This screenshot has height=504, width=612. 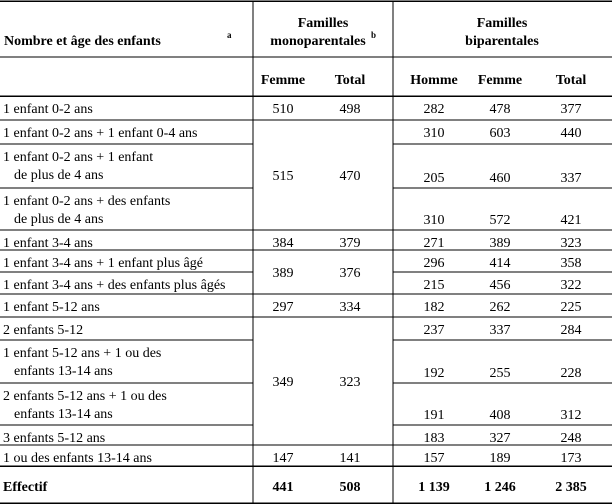 What do you see at coordinates (571, 263) in the screenshot?
I see `biparental-value: 358` at bounding box center [571, 263].